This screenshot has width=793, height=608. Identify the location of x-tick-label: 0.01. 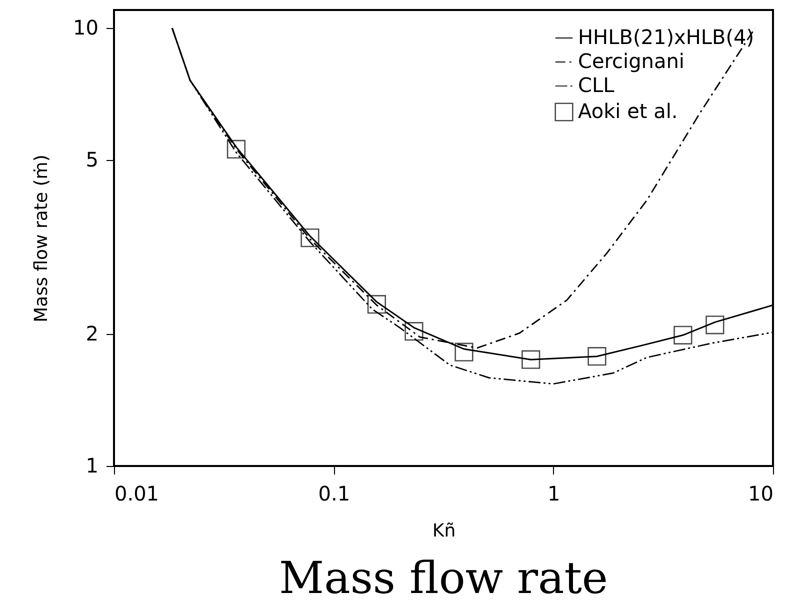
(137, 494).